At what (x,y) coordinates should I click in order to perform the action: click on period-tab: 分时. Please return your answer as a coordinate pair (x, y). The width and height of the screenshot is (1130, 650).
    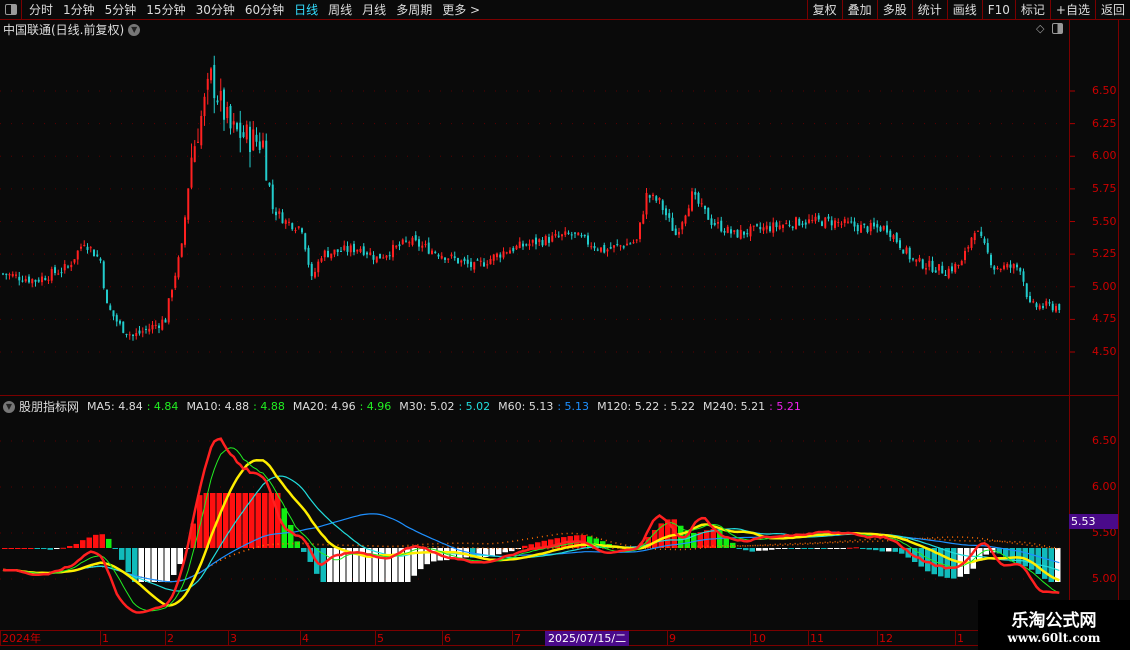
    Looking at the image, I should click on (41, 10).